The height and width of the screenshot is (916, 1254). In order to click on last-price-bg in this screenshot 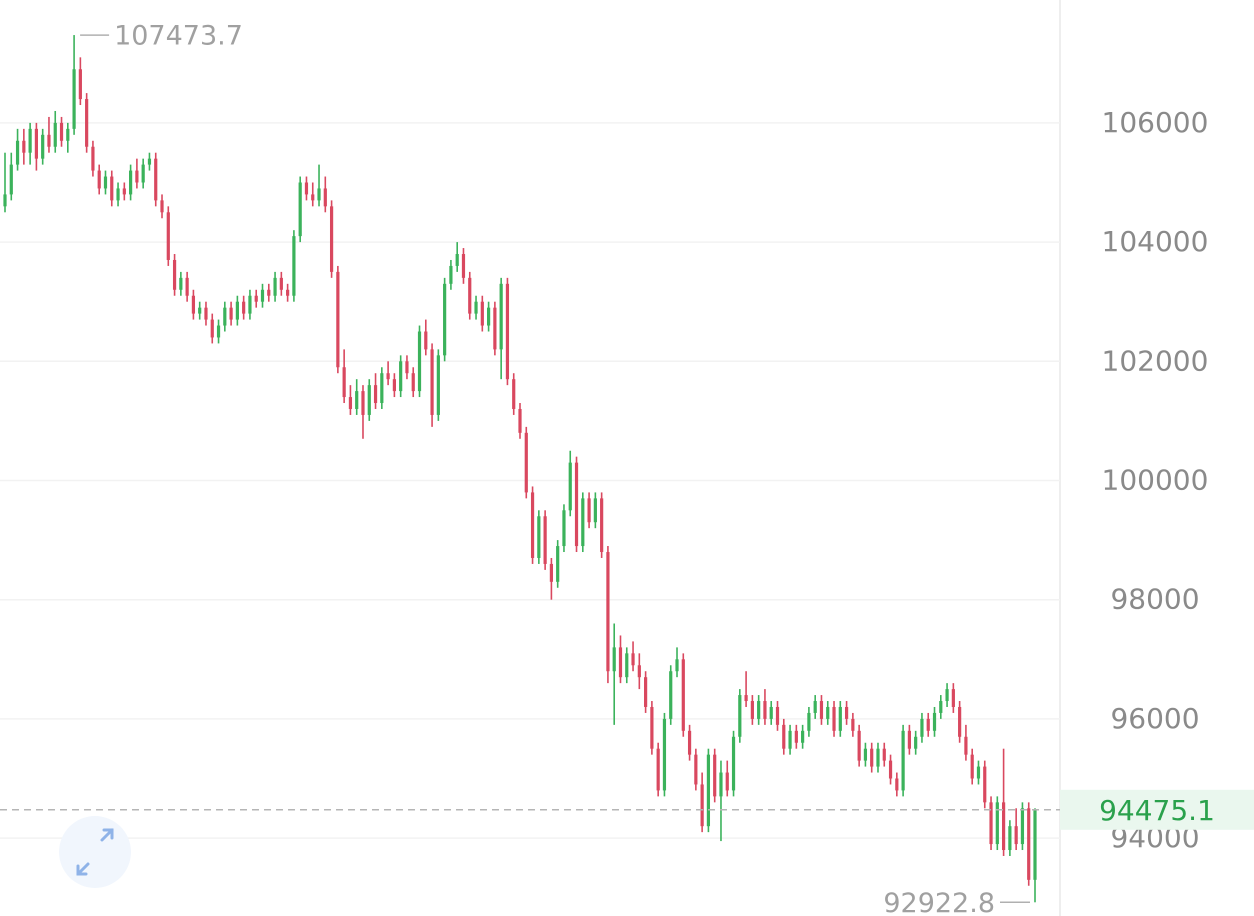, I will do `click(1157, 809)`.